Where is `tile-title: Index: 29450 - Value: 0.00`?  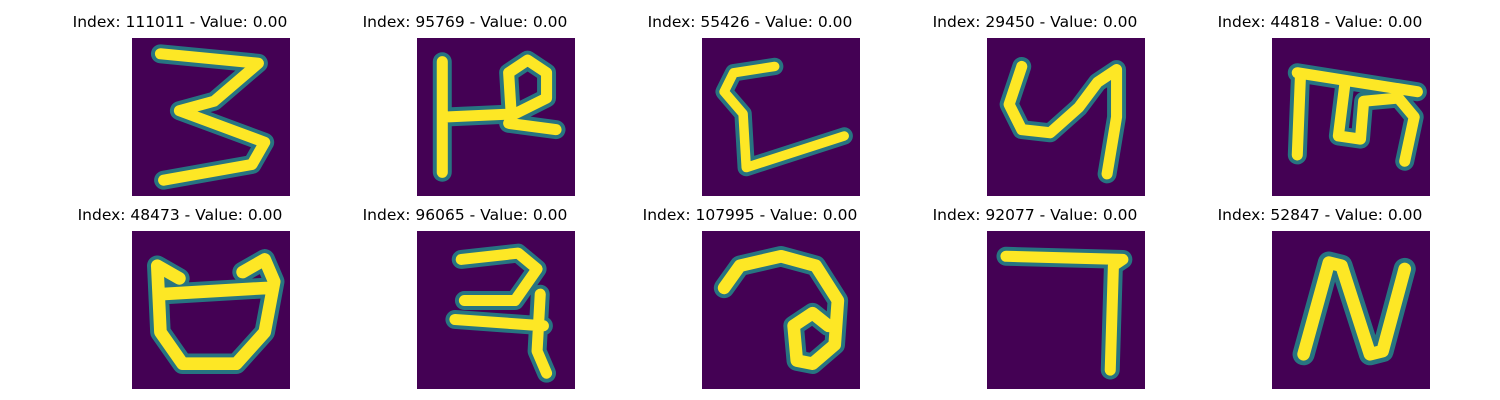
tile-title: Index: 29450 - Value: 0.00 is located at coordinates (1035, 22).